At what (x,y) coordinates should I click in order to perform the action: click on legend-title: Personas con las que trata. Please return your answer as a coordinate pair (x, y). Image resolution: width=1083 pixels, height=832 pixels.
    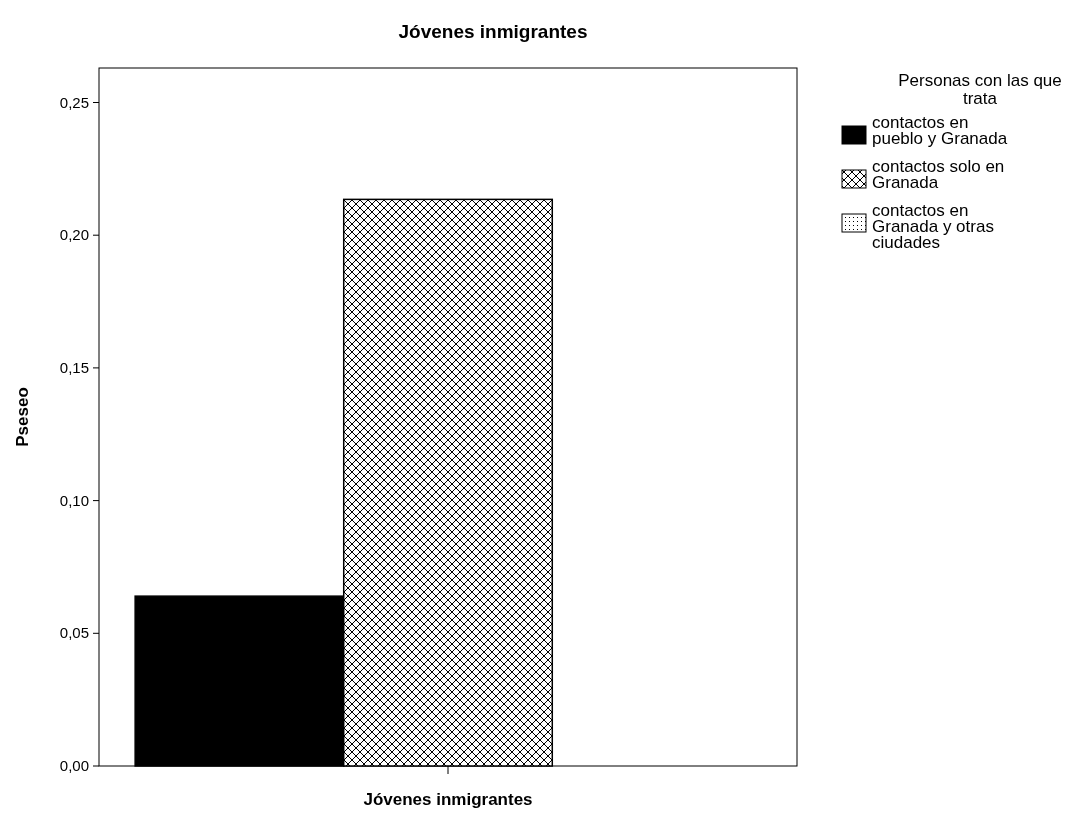
    Looking at the image, I should click on (980, 89).